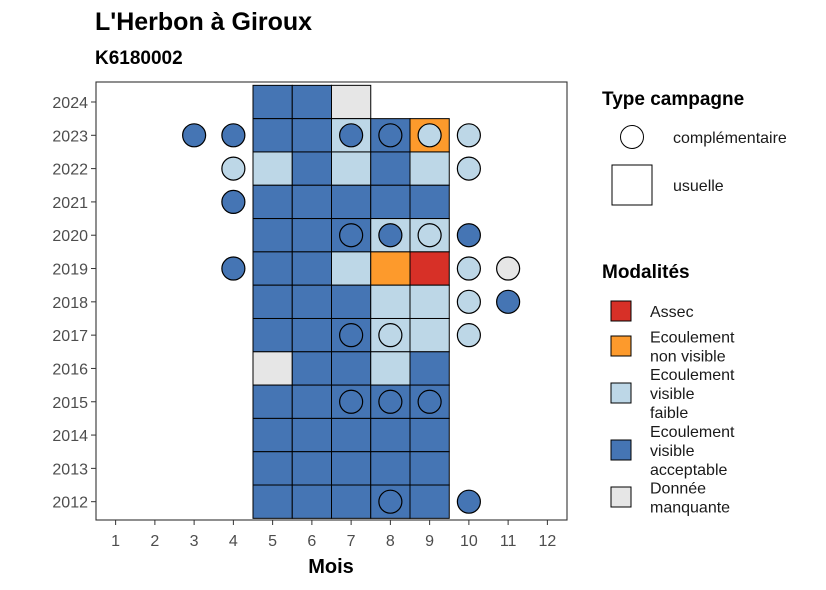 The width and height of the screenshot is (826, 590). What do you see at coordinates (508, 541) in the screenshot?
I see `x-tick-label-11: 11` at bounding box center [508, 541].